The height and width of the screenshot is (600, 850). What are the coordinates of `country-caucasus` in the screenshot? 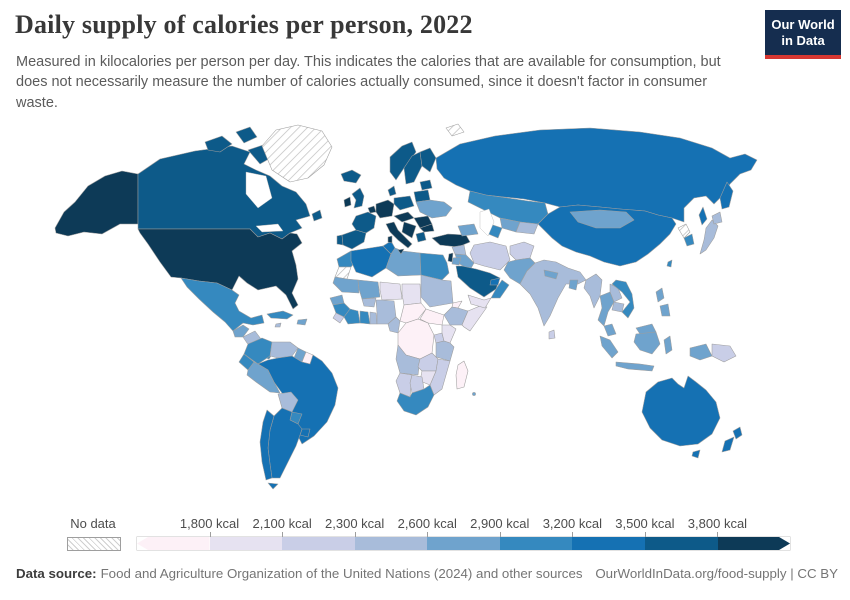 It's located at (468, 230).